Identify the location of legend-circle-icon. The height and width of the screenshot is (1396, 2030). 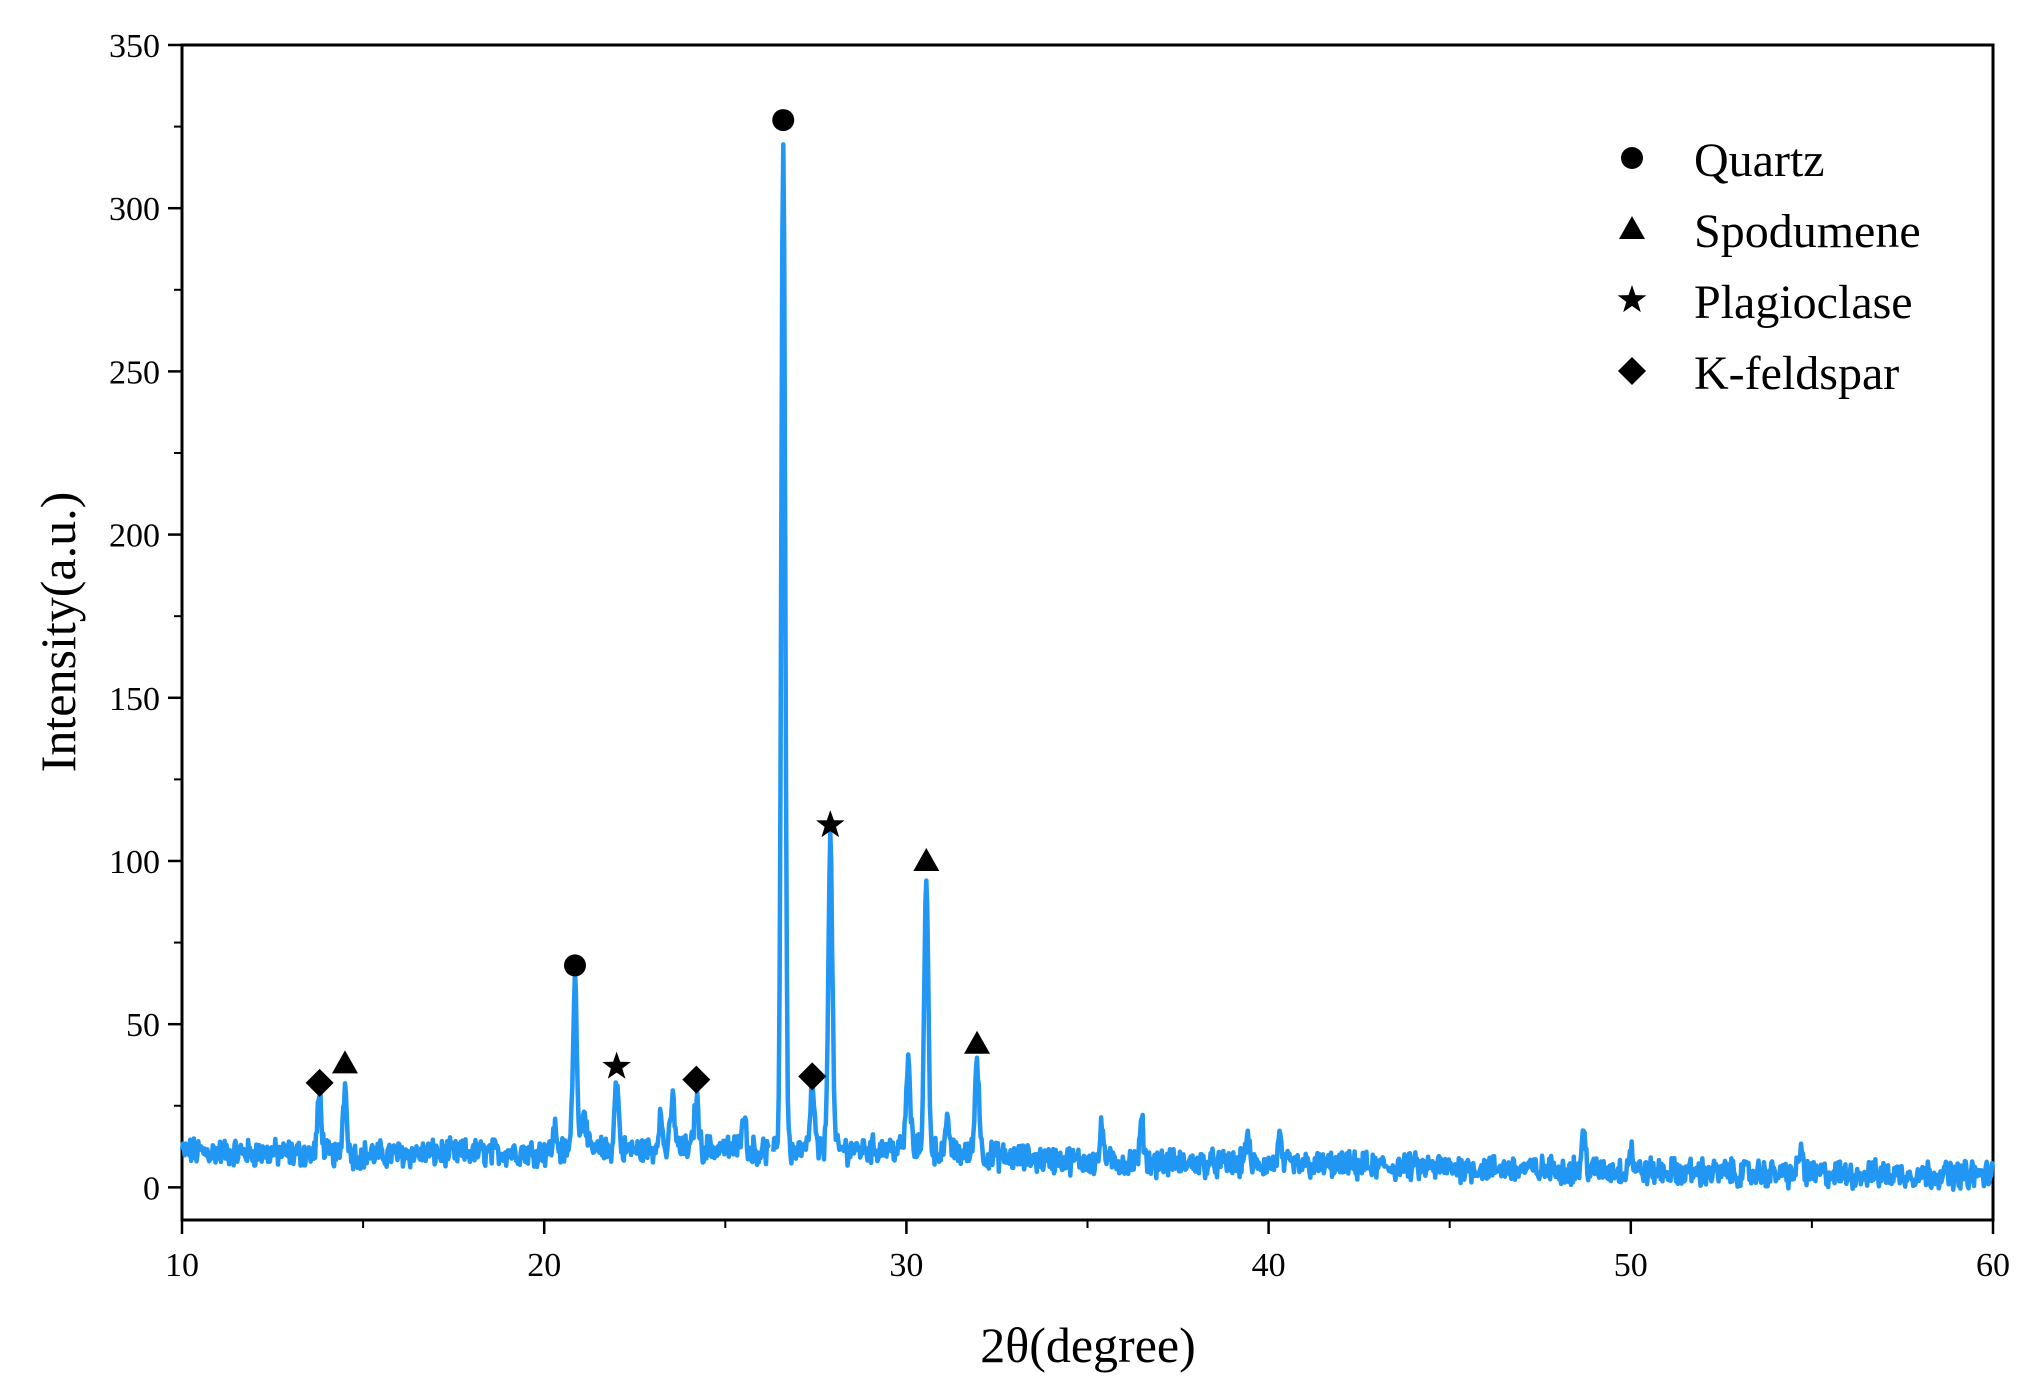
(1632, 158).